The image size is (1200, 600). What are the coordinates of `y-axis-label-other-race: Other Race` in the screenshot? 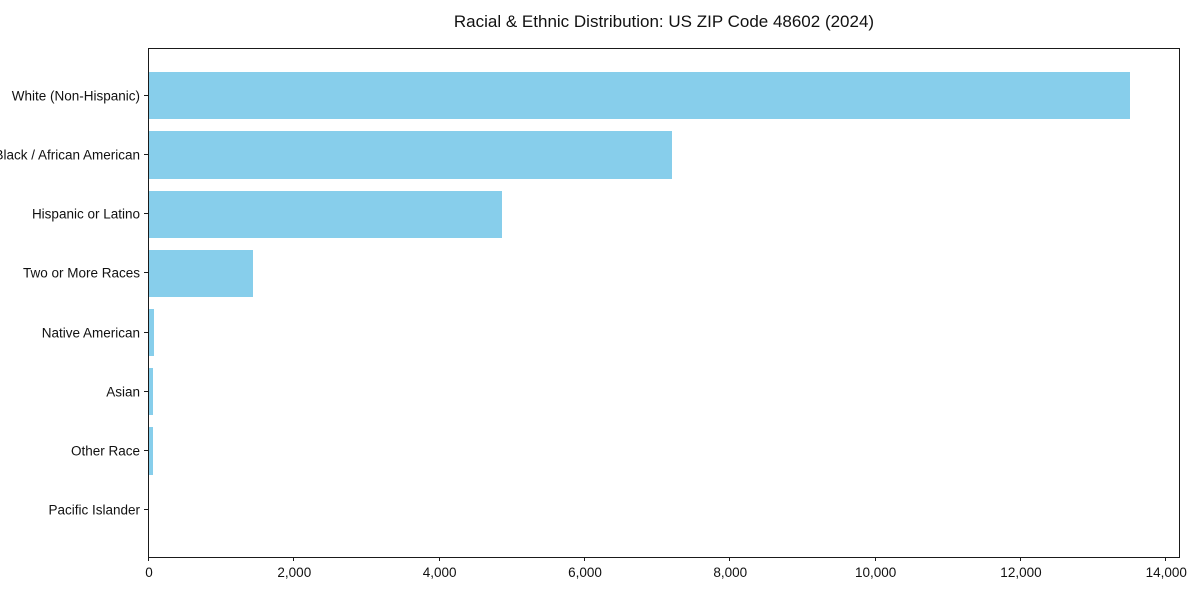 It's located at (105, 451).